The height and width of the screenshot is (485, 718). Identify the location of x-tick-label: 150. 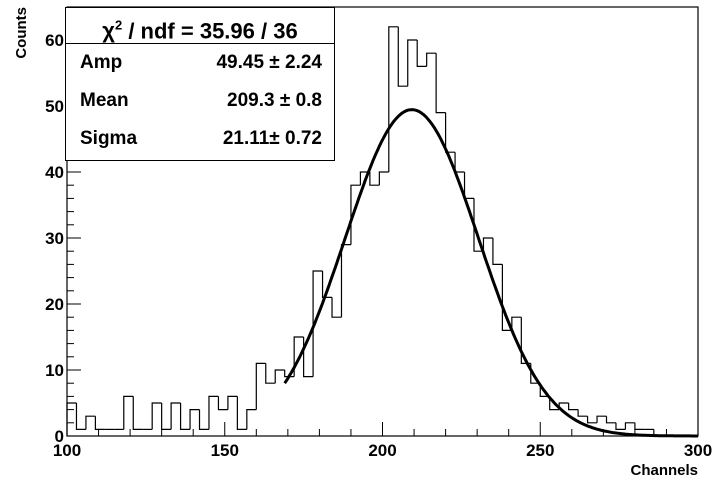
(225, 450).